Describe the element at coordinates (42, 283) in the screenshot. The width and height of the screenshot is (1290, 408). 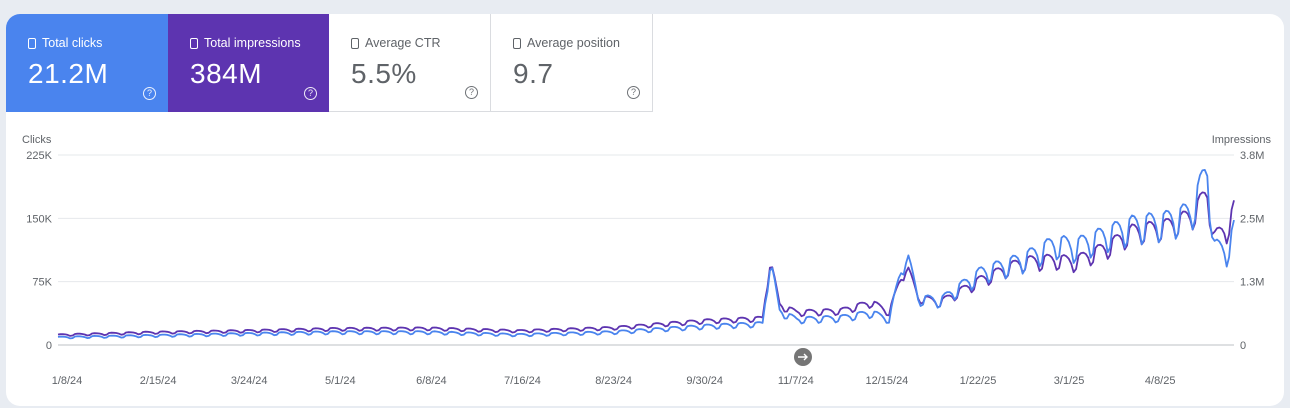
I see `y-left-tick-label: 75K` at that location.